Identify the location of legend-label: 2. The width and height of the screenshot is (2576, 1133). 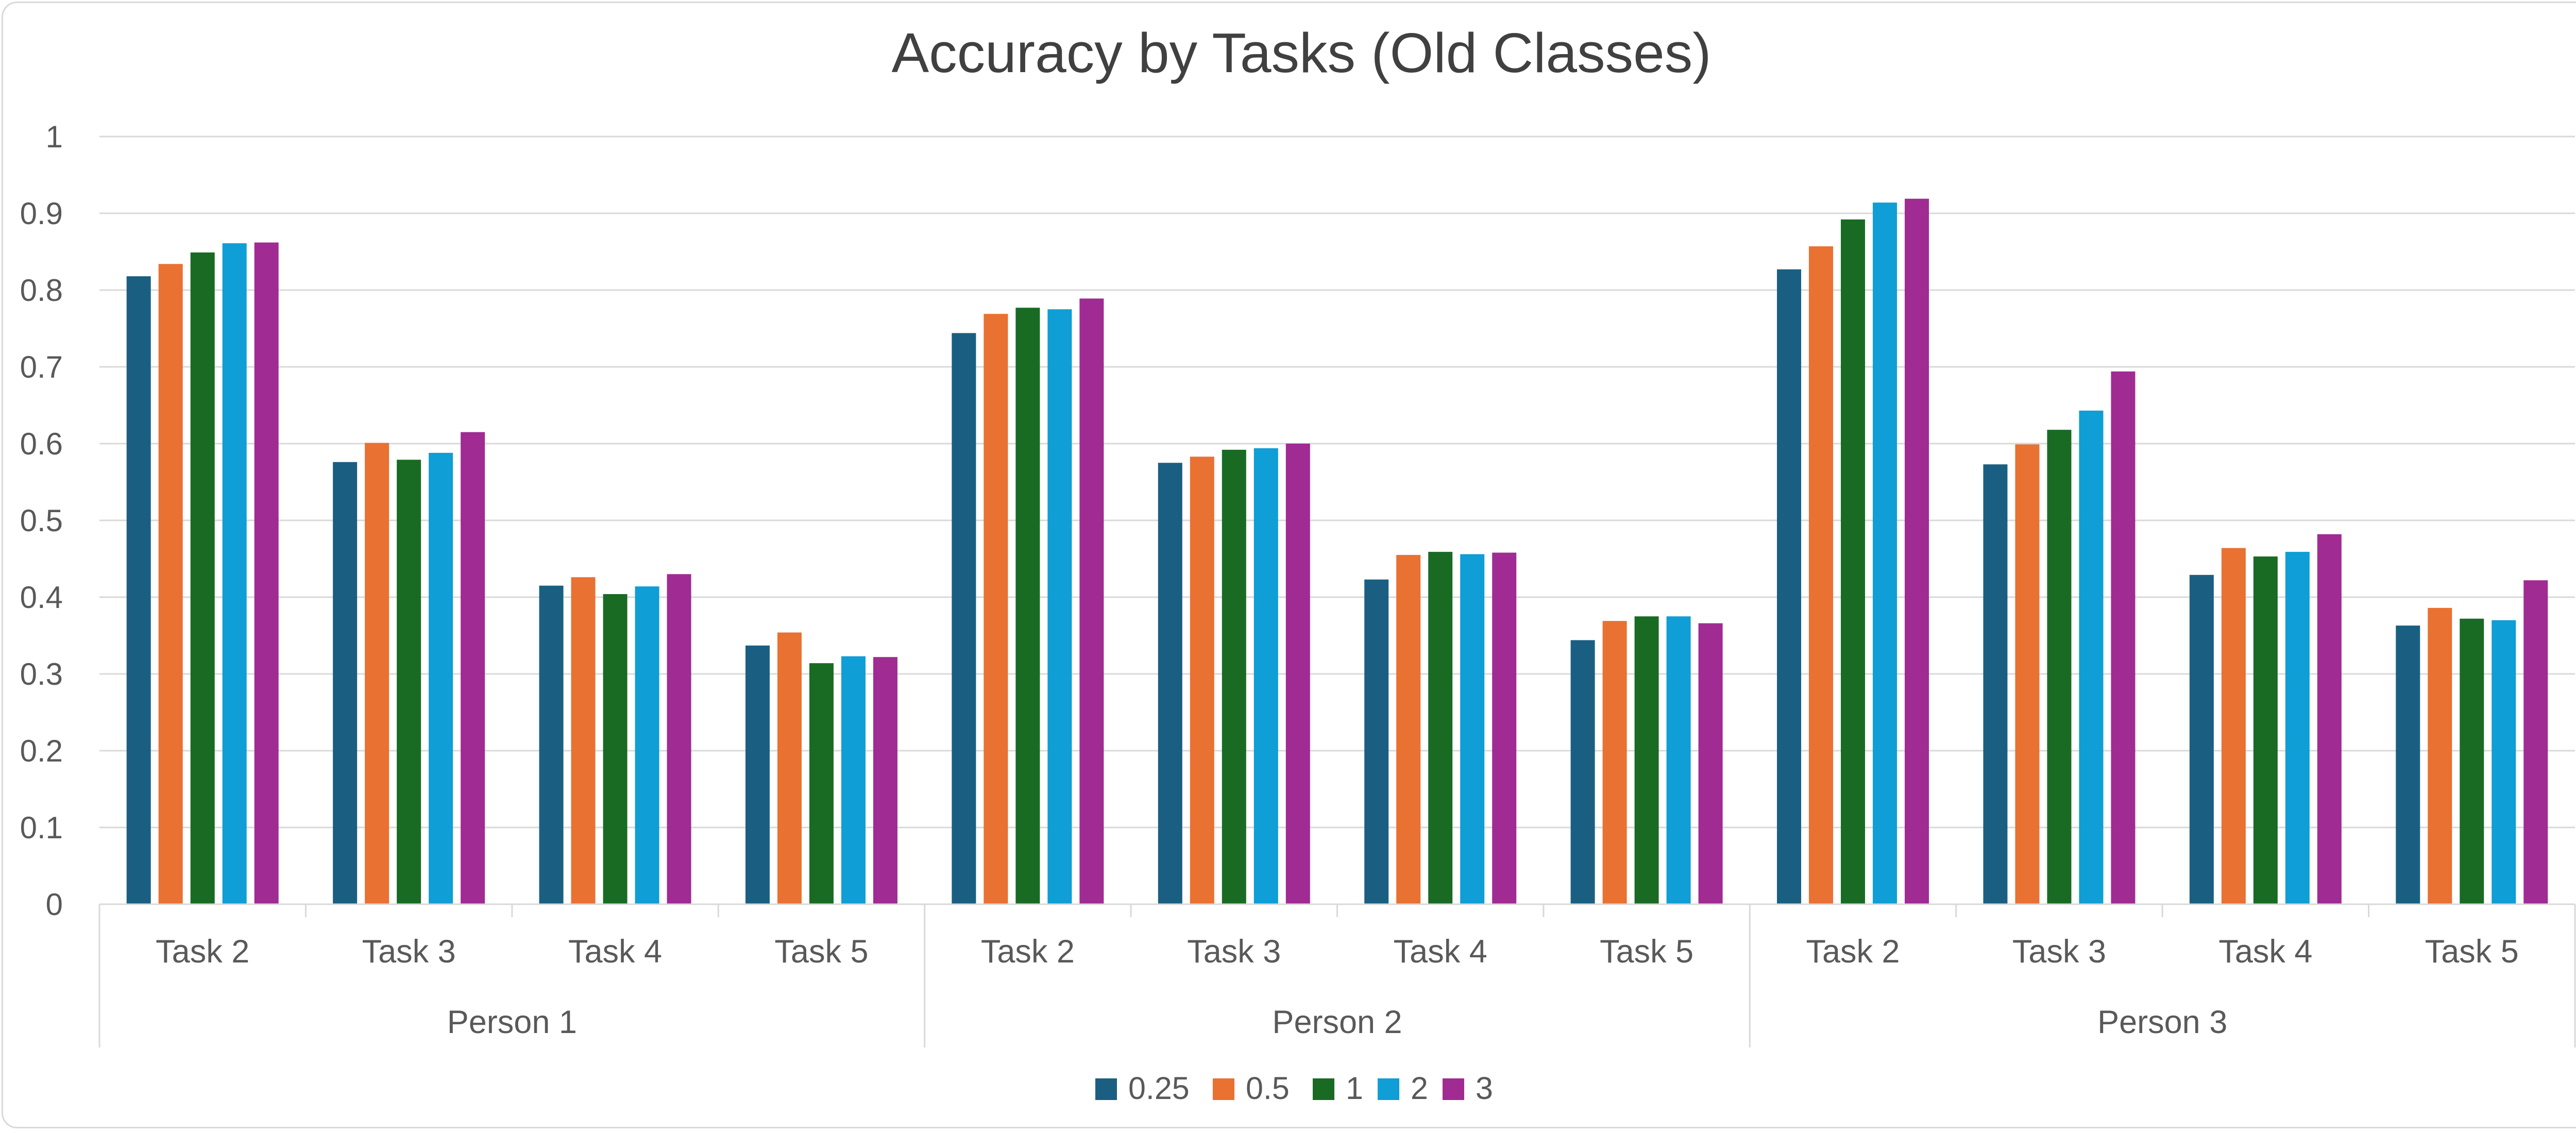
(1419, 1088).